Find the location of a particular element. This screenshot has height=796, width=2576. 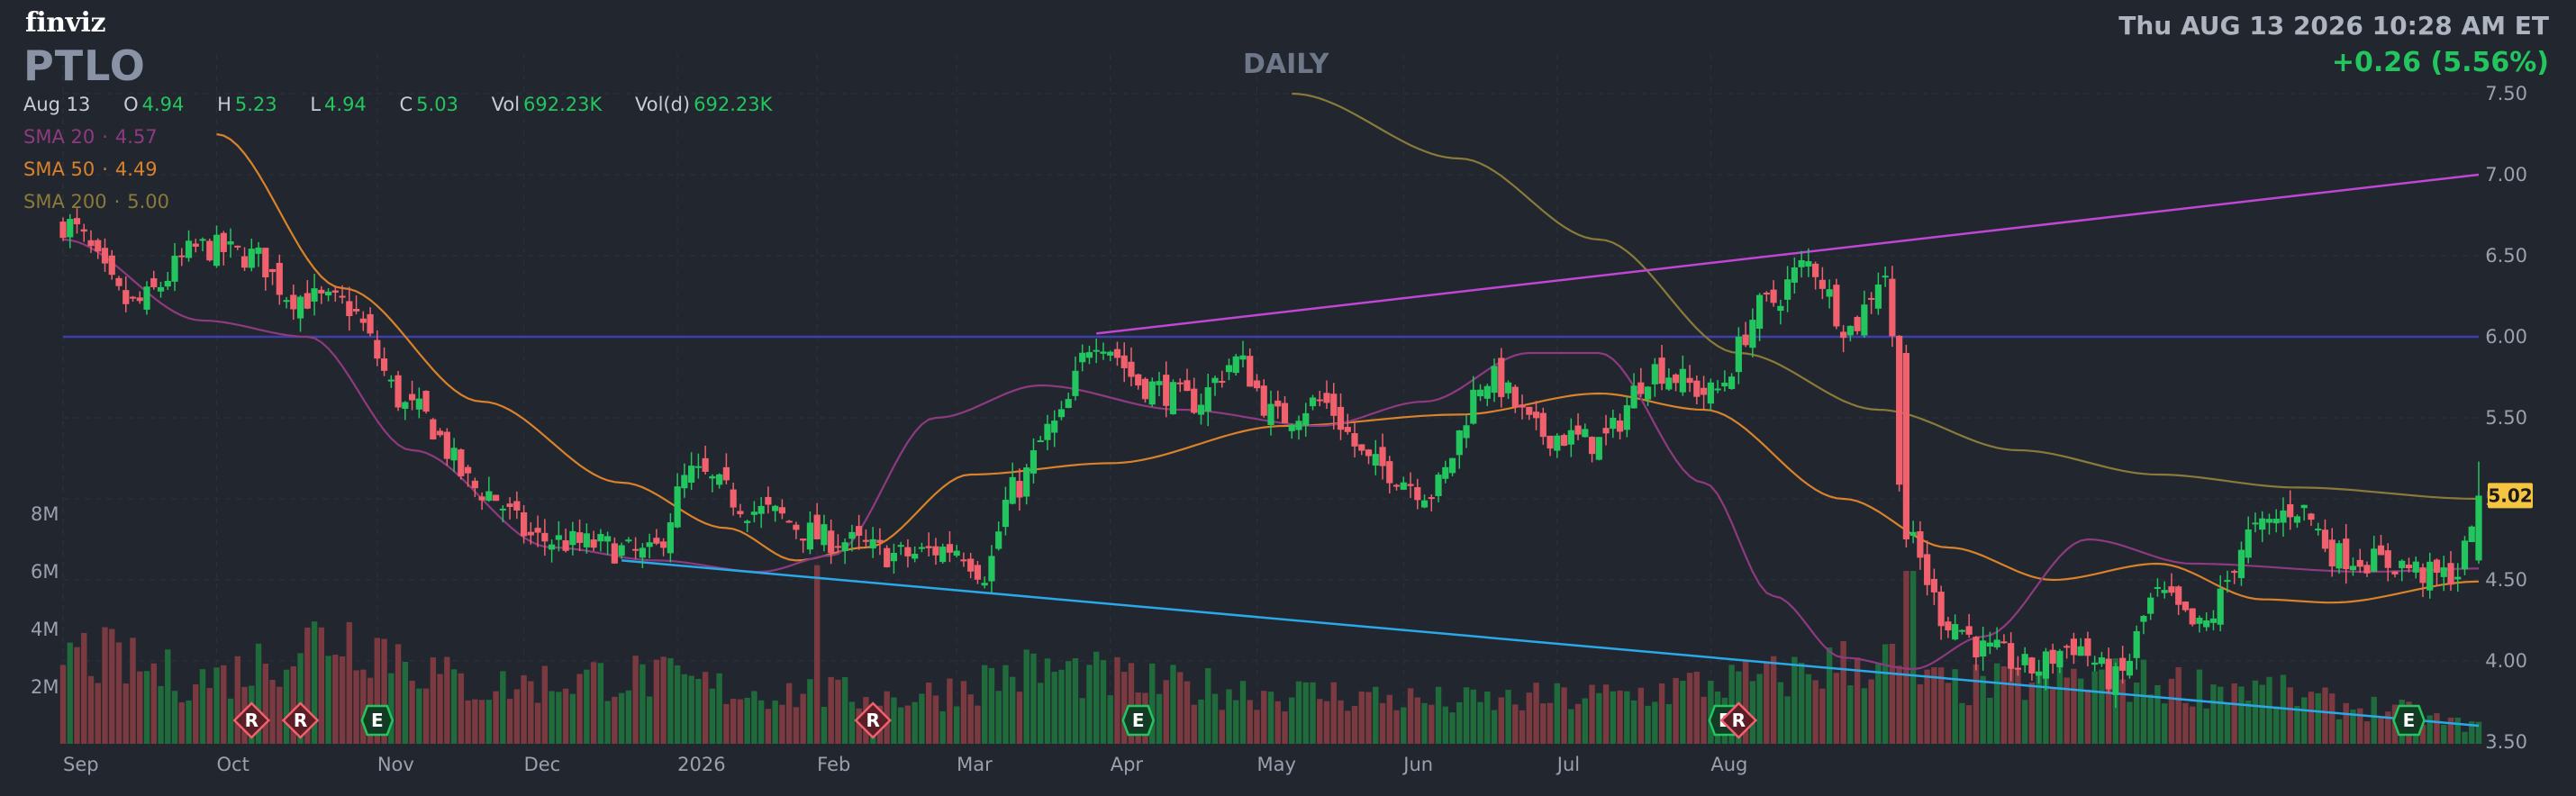

resistance-trendline is located at coordinates (1788, 254).